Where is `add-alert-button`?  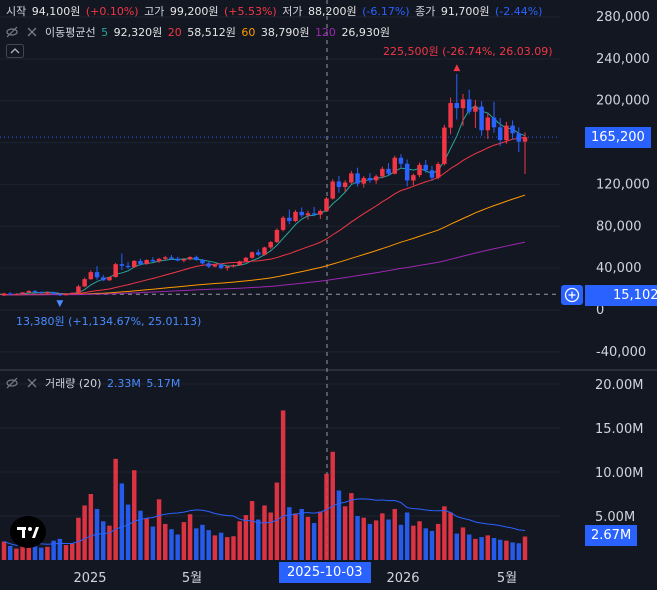 add-alert-button is located at coordinates (572, 295).